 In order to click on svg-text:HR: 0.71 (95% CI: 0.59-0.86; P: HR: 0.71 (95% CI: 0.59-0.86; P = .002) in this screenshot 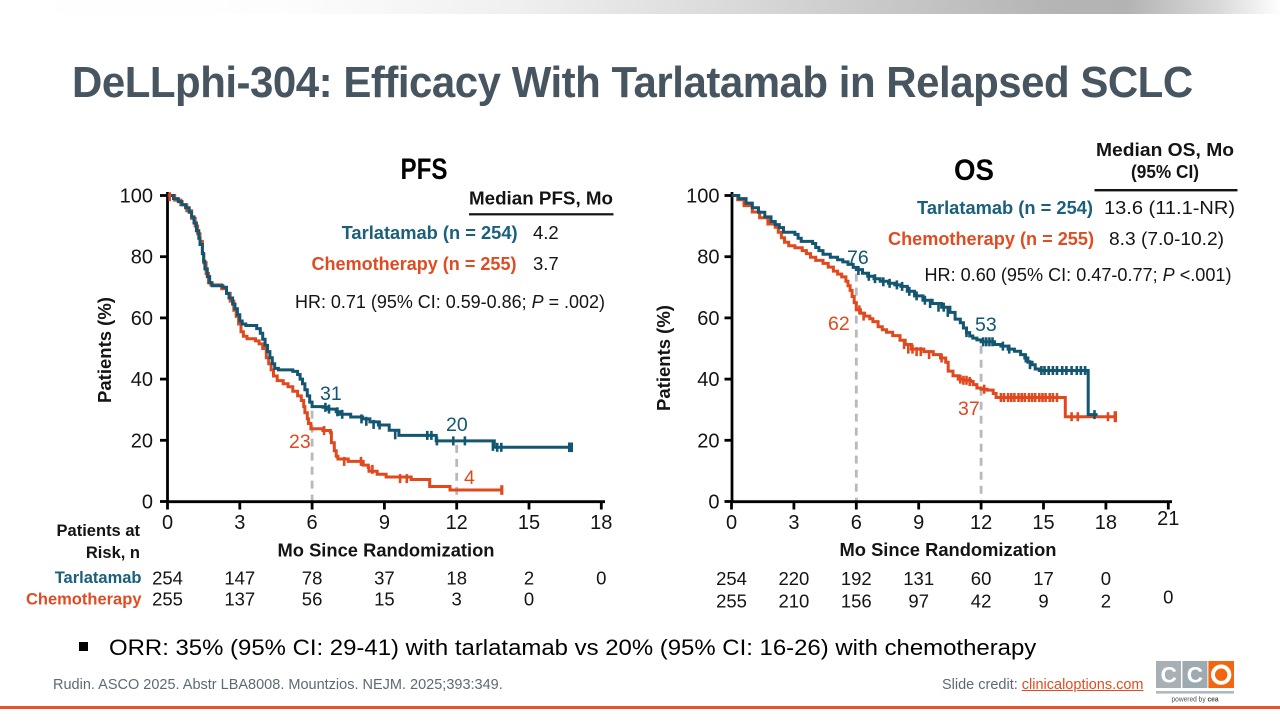, I will do `click(450, 301)`.